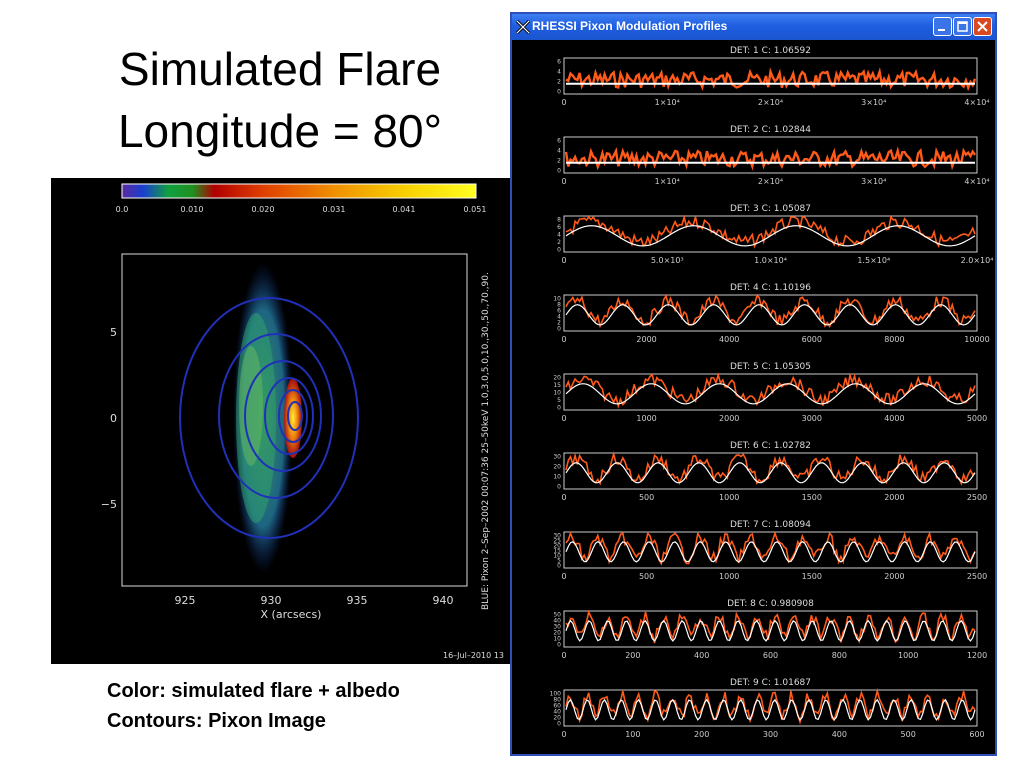  I want to click on profile-x-tick: 1.0×10⁴, so click(770, 260).